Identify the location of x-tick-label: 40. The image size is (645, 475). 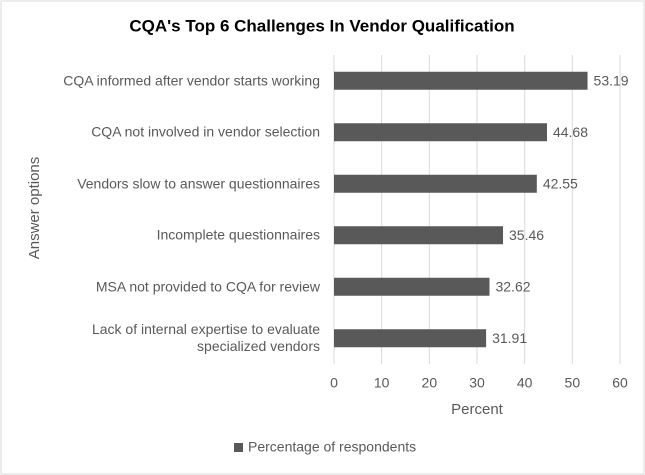
(525, 383).